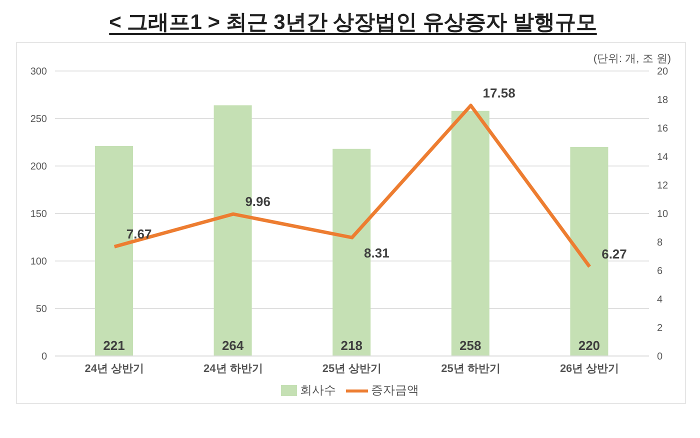  I want to click on y2-tick-label: 0, so click(660, 357).